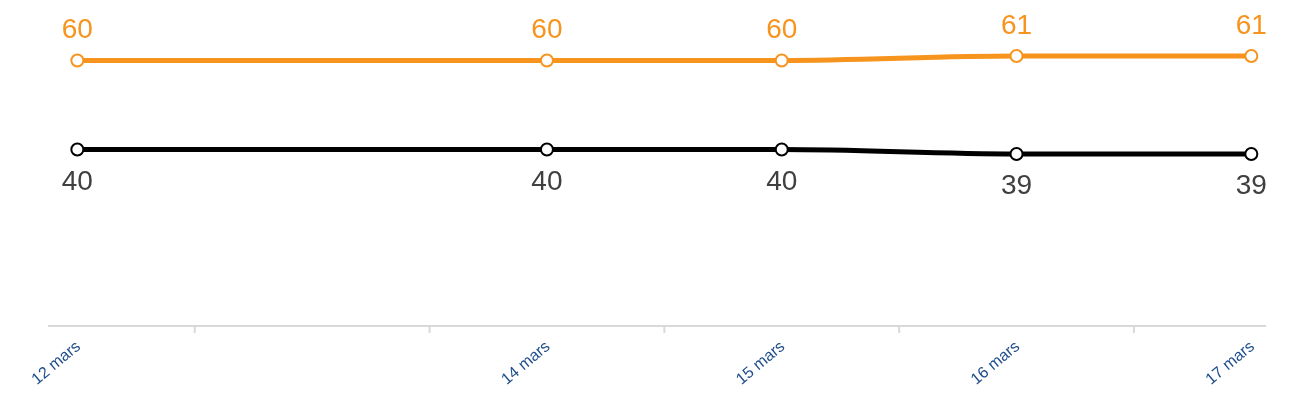 The image size is (1294, 411). I want to click on x-tick-label: 17 mars, so click(1230, 362).